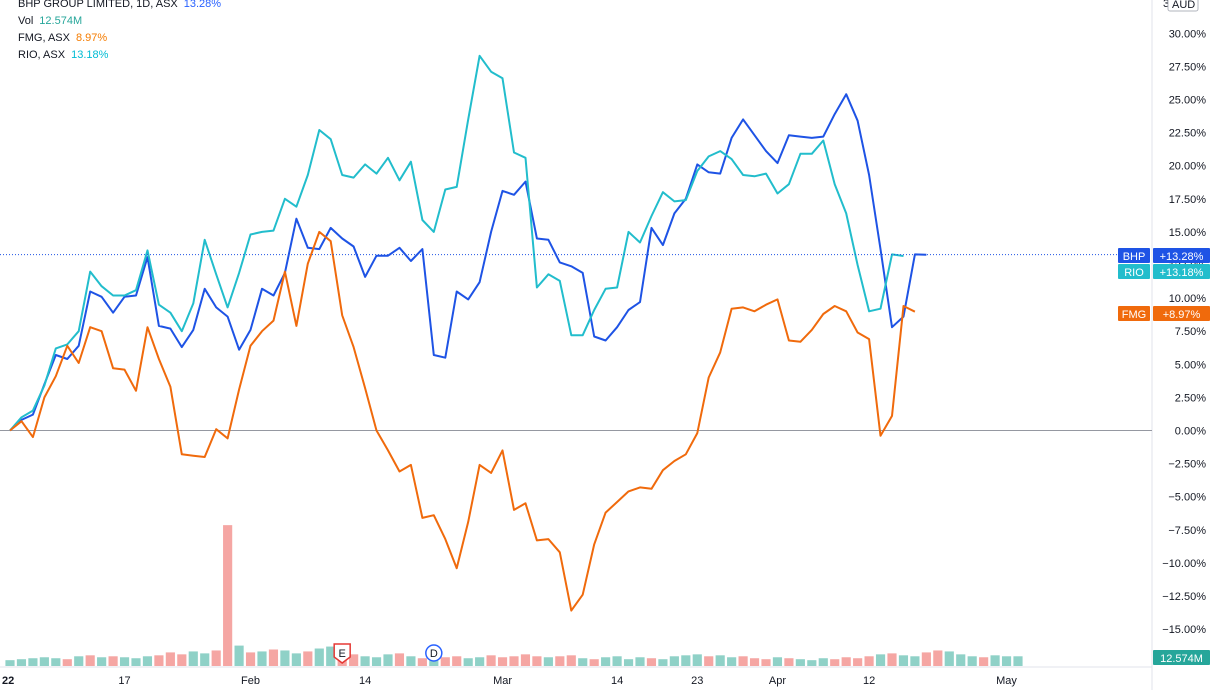  I want to click on x-tick-label: Feb, so click(250, 681).